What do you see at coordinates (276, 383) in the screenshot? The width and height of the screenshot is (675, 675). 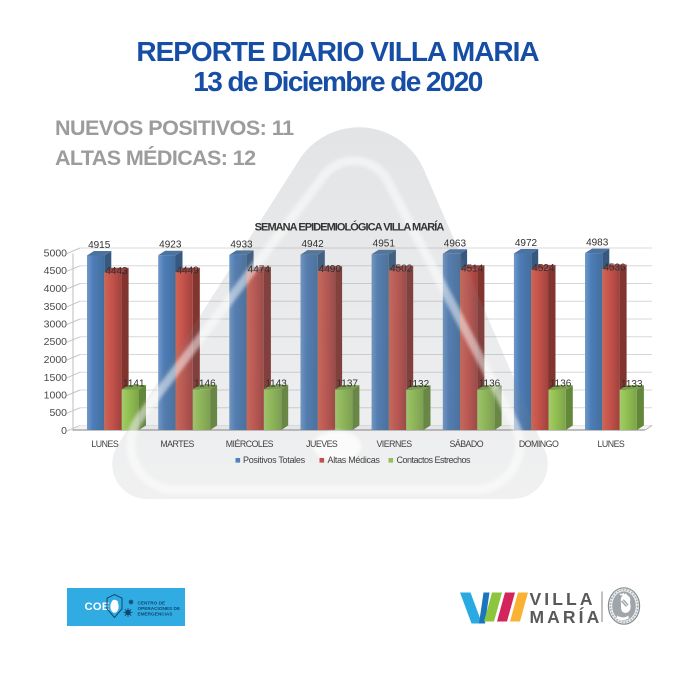 I see `svg-text: 1143` at bounding box center [276, 383].